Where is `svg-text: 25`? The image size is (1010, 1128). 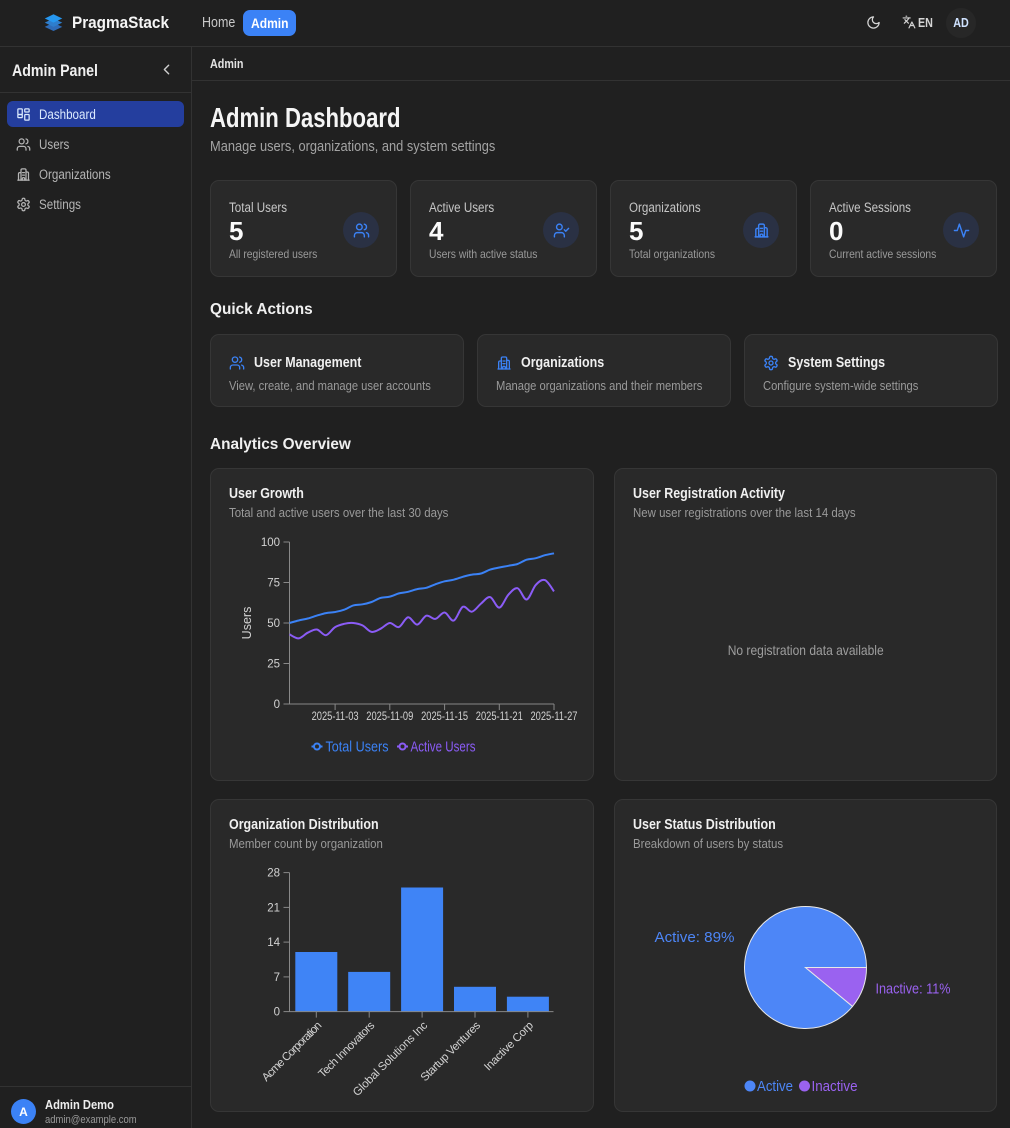
svg-text: 25 is located at coordinates (273, 665).